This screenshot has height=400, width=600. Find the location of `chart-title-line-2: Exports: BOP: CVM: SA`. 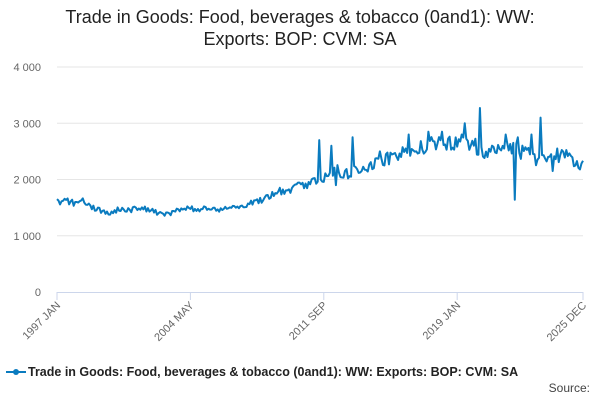

chart-title-line-2: Exports: BOP: CVM: SA is located at coordinates (300, 39).